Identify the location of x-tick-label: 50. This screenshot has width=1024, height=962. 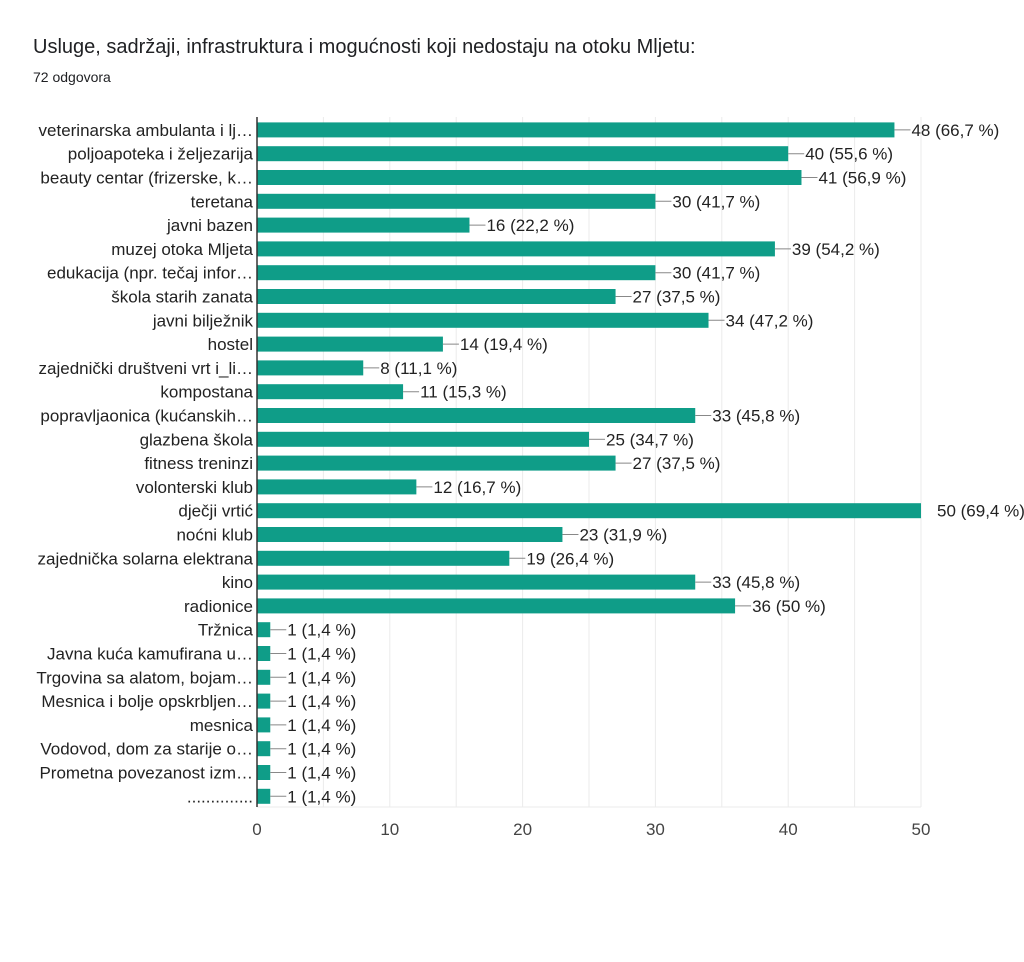
(921, 829).